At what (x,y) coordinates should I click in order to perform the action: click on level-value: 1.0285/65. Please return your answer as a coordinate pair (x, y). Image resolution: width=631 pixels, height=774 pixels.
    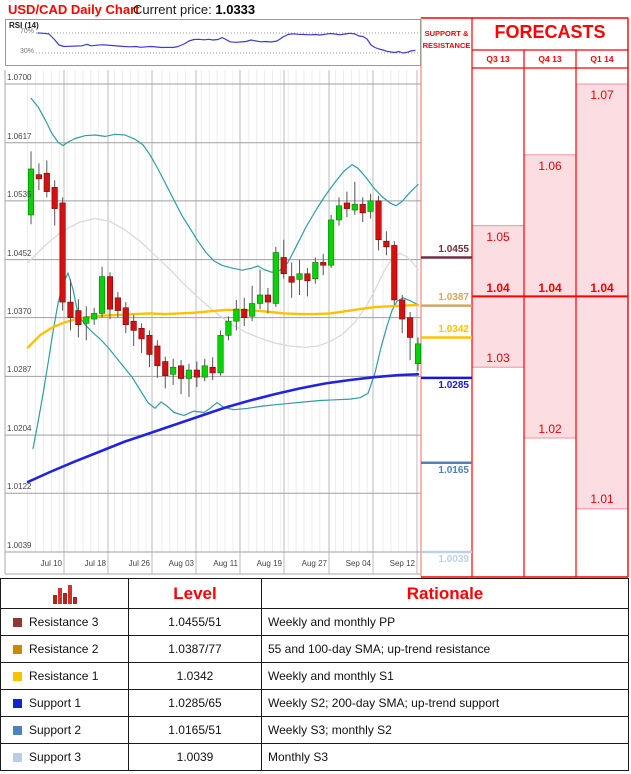
    Looking at the image, I should click on (195, 703).